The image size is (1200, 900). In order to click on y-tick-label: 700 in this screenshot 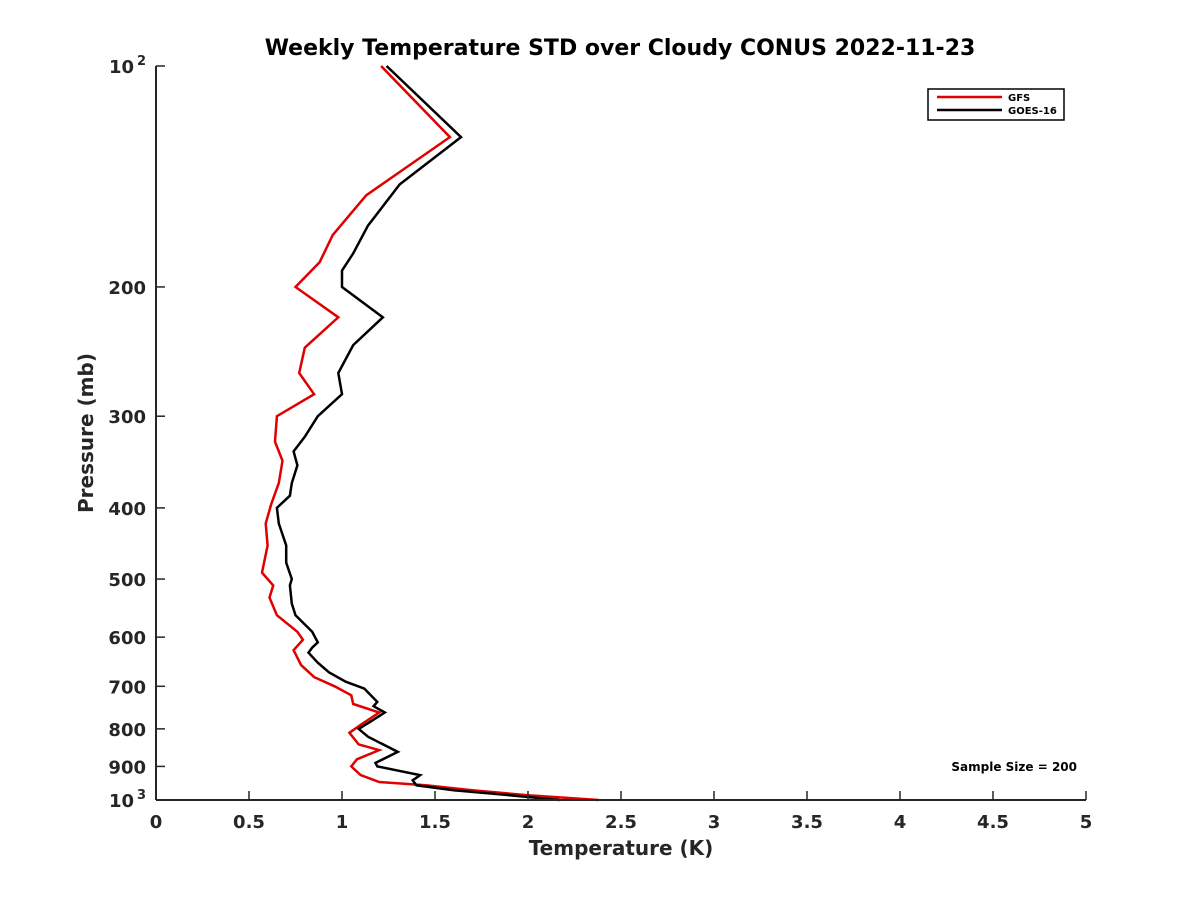, I will do `click(127, 687)`.